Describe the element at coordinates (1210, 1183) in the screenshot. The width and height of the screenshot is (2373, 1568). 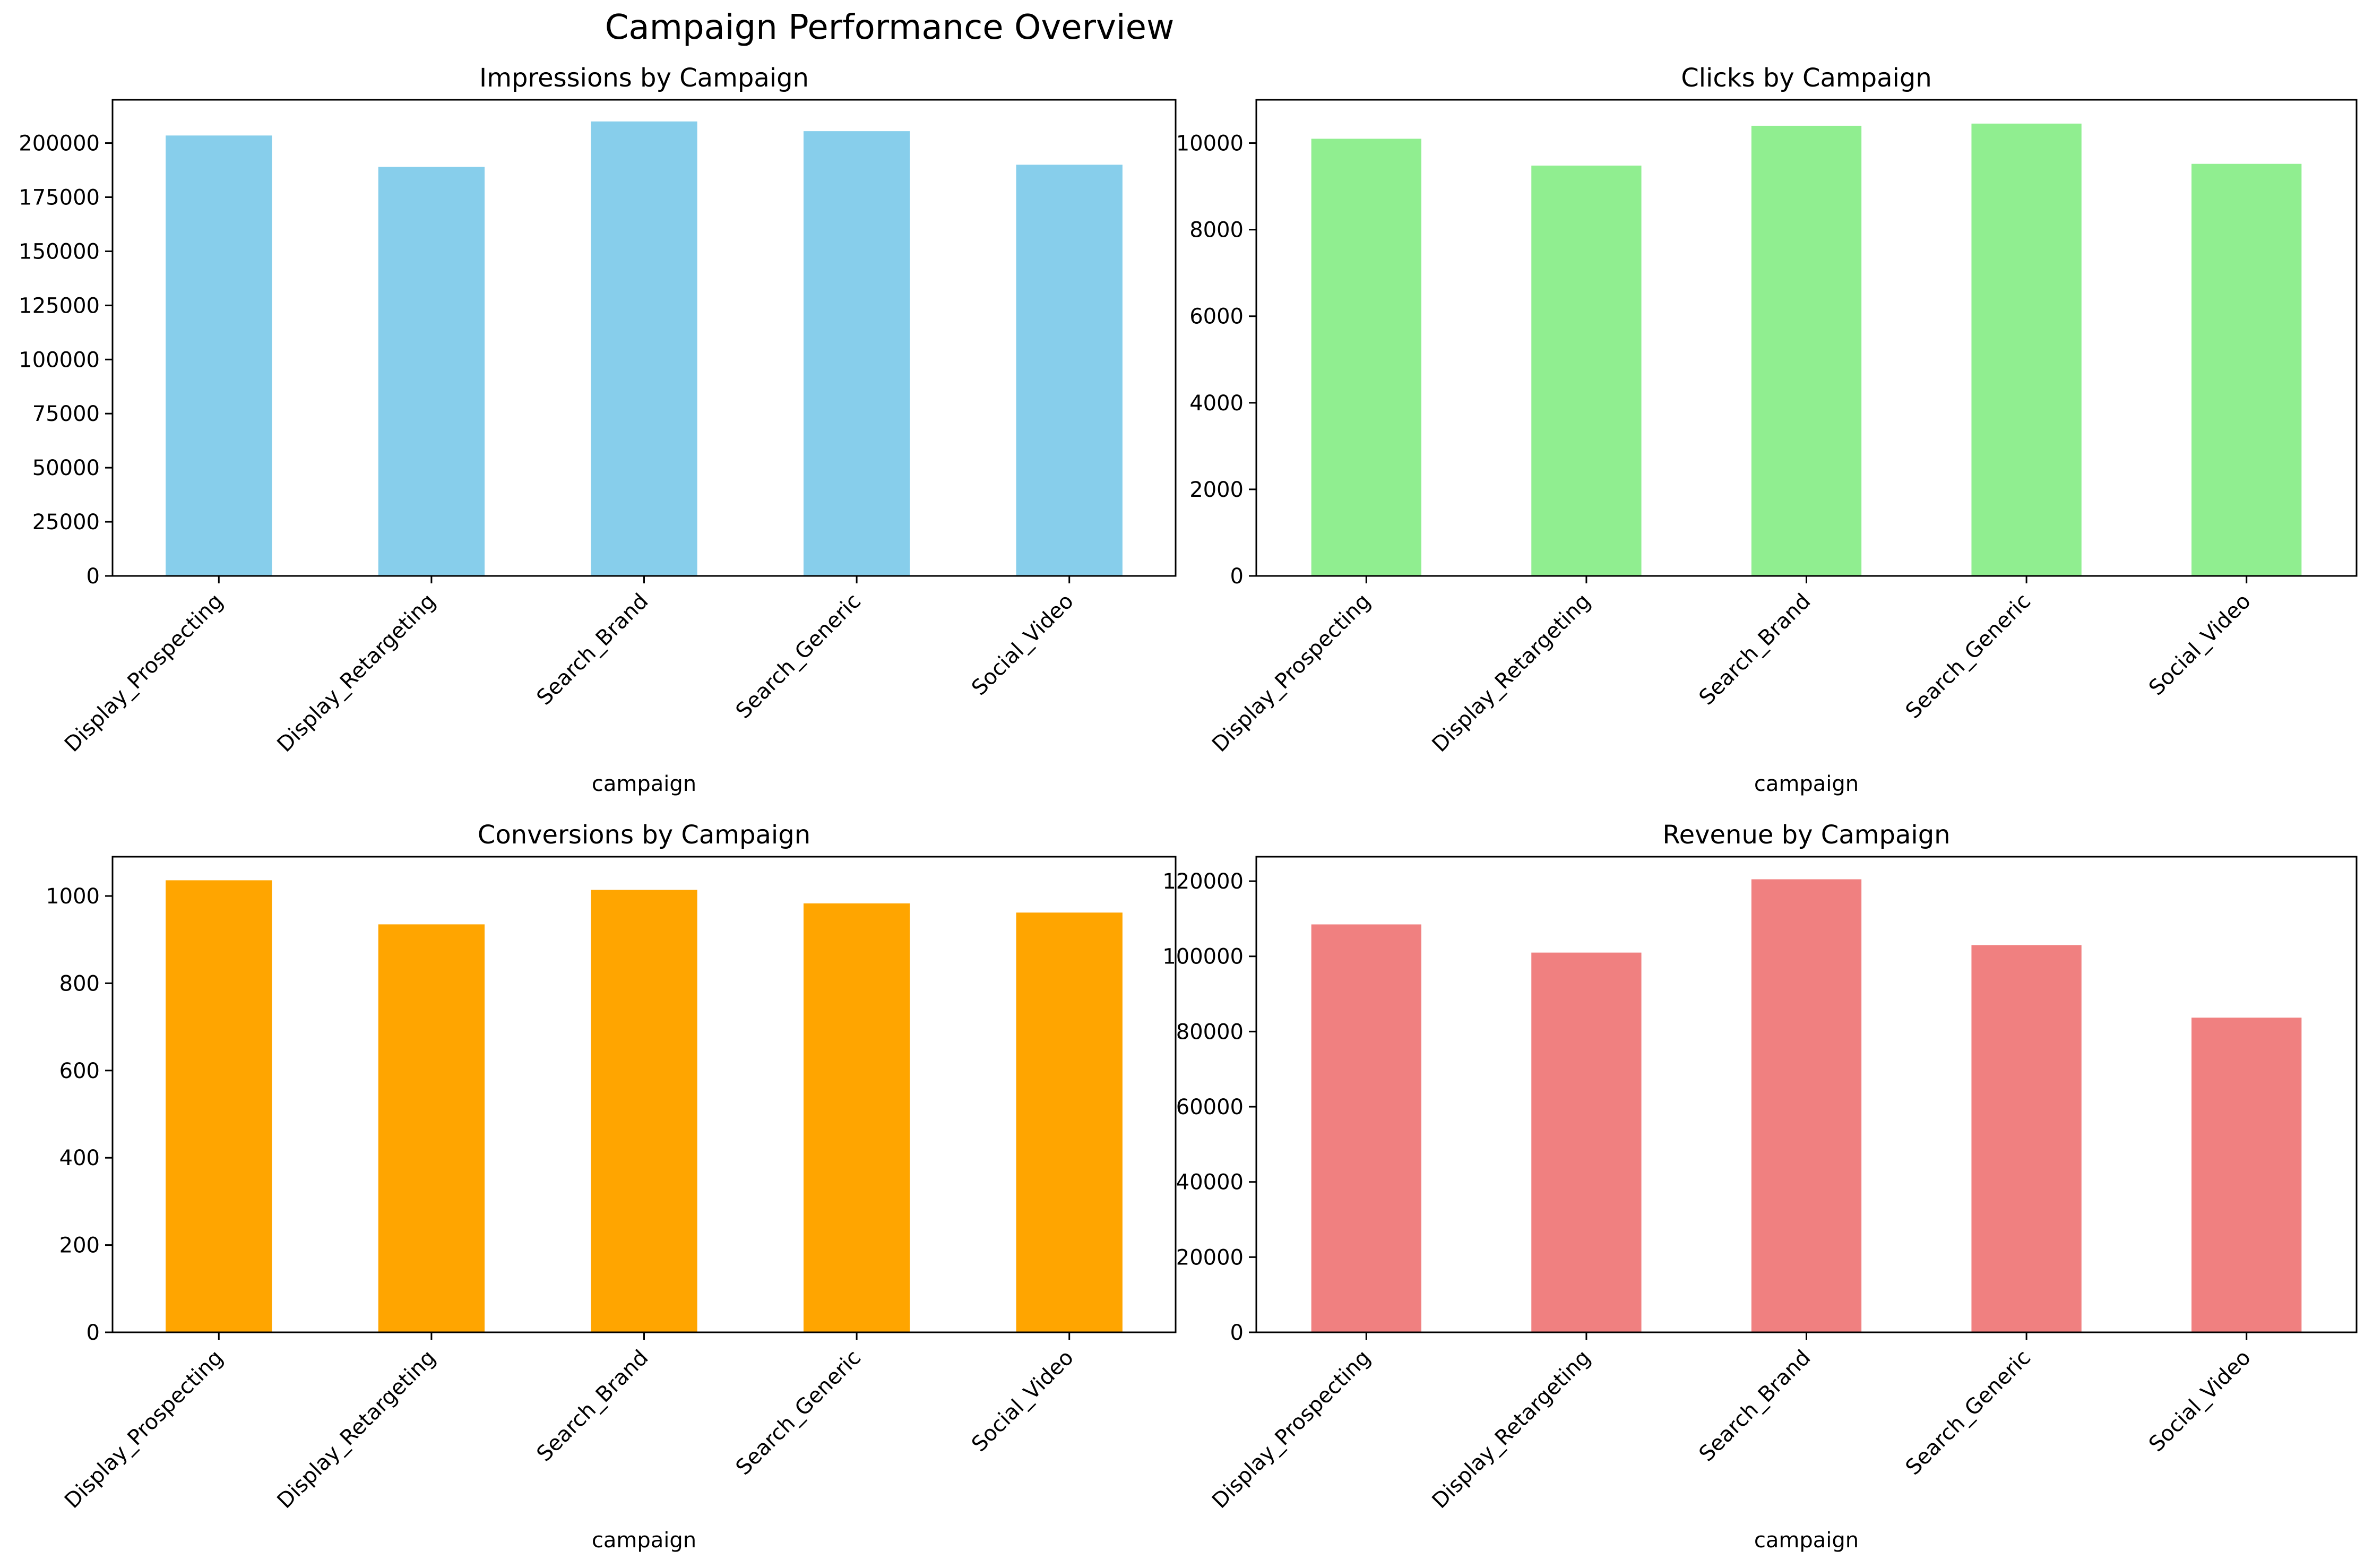
I see `y-tick-label: 40000` at that location.